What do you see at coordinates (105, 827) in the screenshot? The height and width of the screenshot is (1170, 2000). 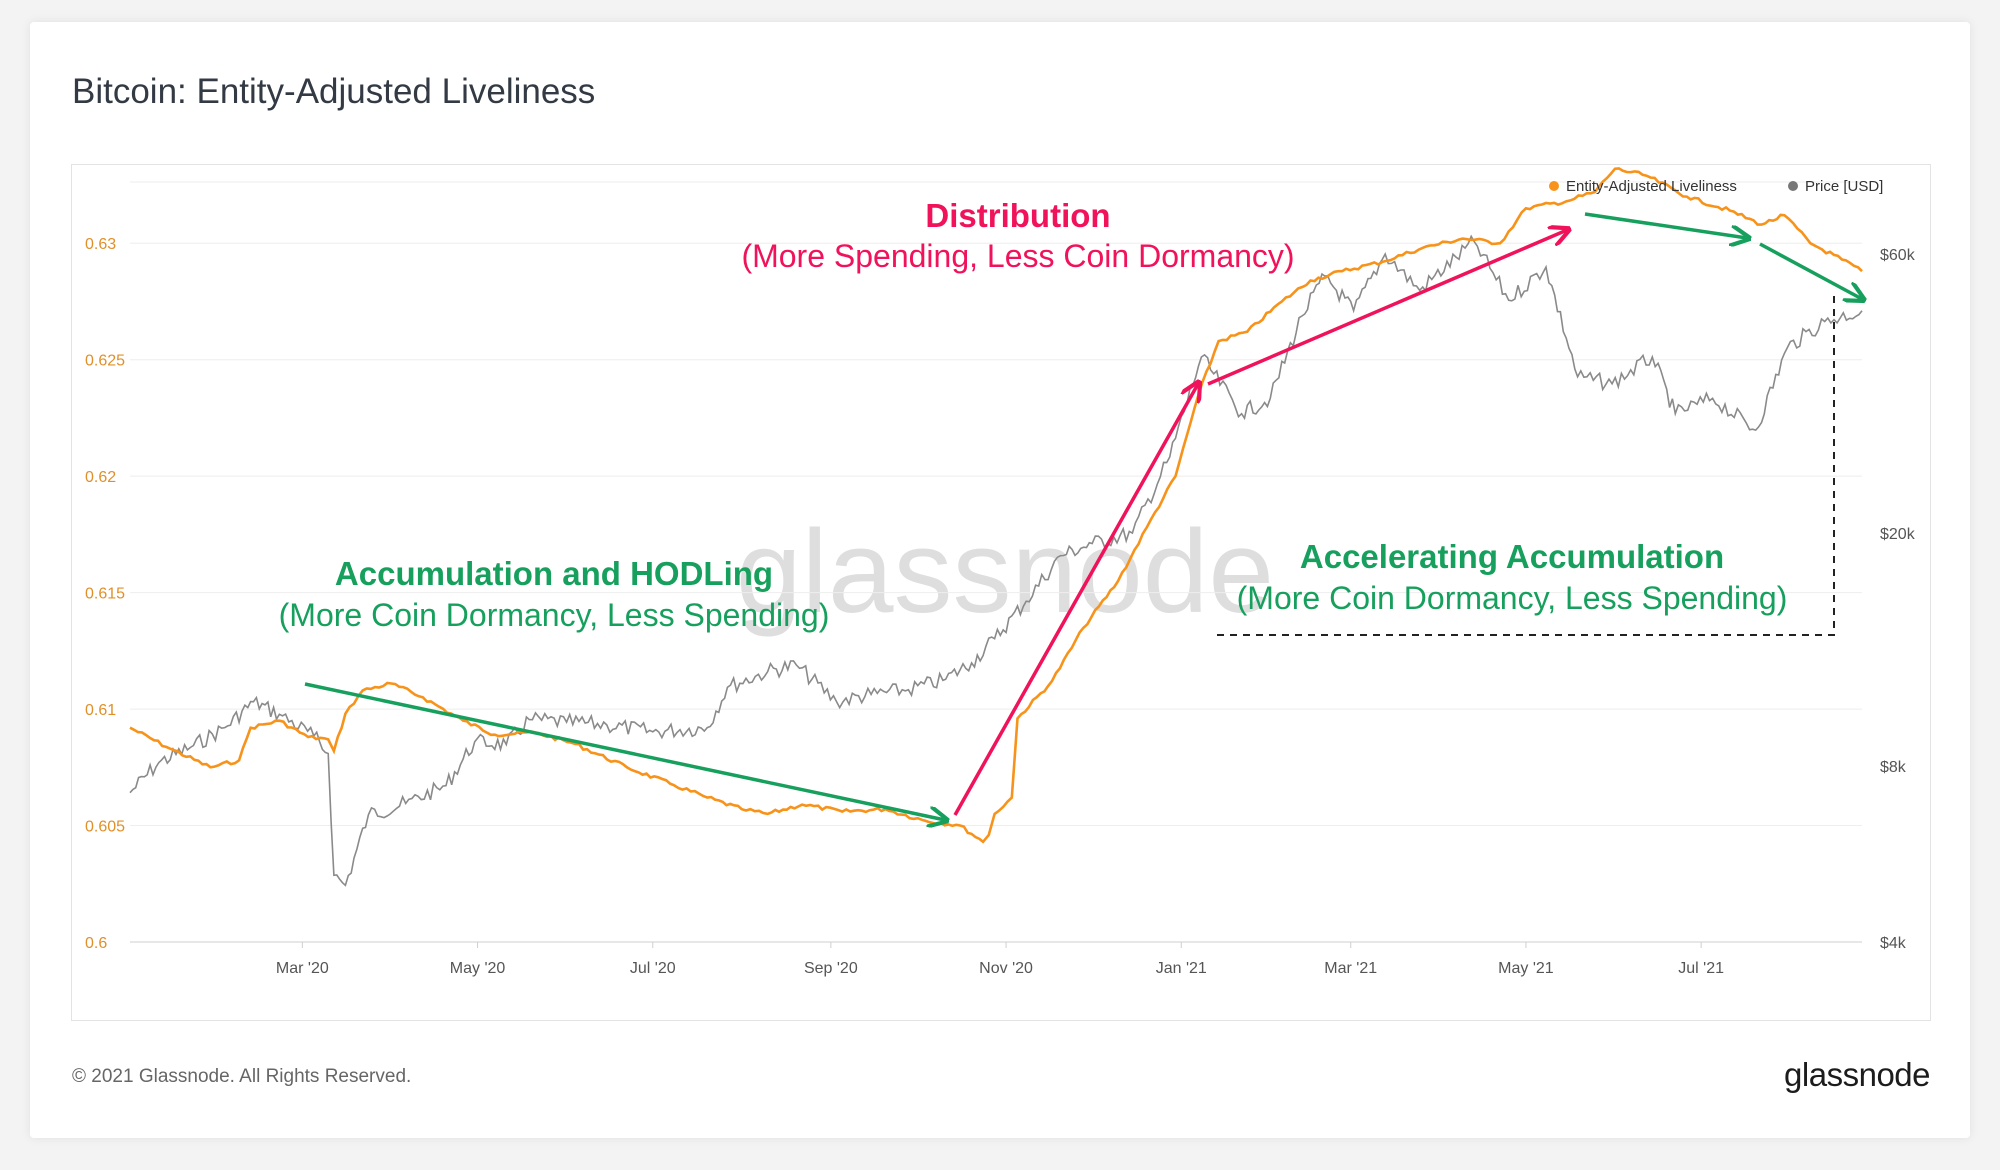 I see `y-left-tick-label: 0.605` at bounding box center [105, 827].